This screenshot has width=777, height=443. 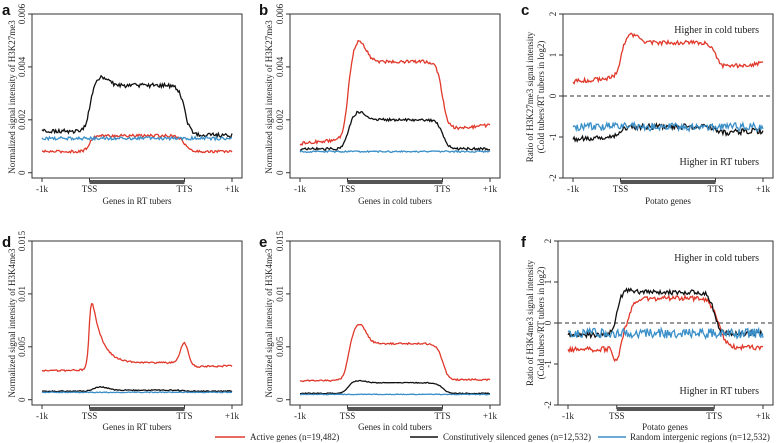 What do you see at coordinates (548, 405) in the screenshot?
I see `y-tick-label-f-0: -2` at bounding box center [548, 405].